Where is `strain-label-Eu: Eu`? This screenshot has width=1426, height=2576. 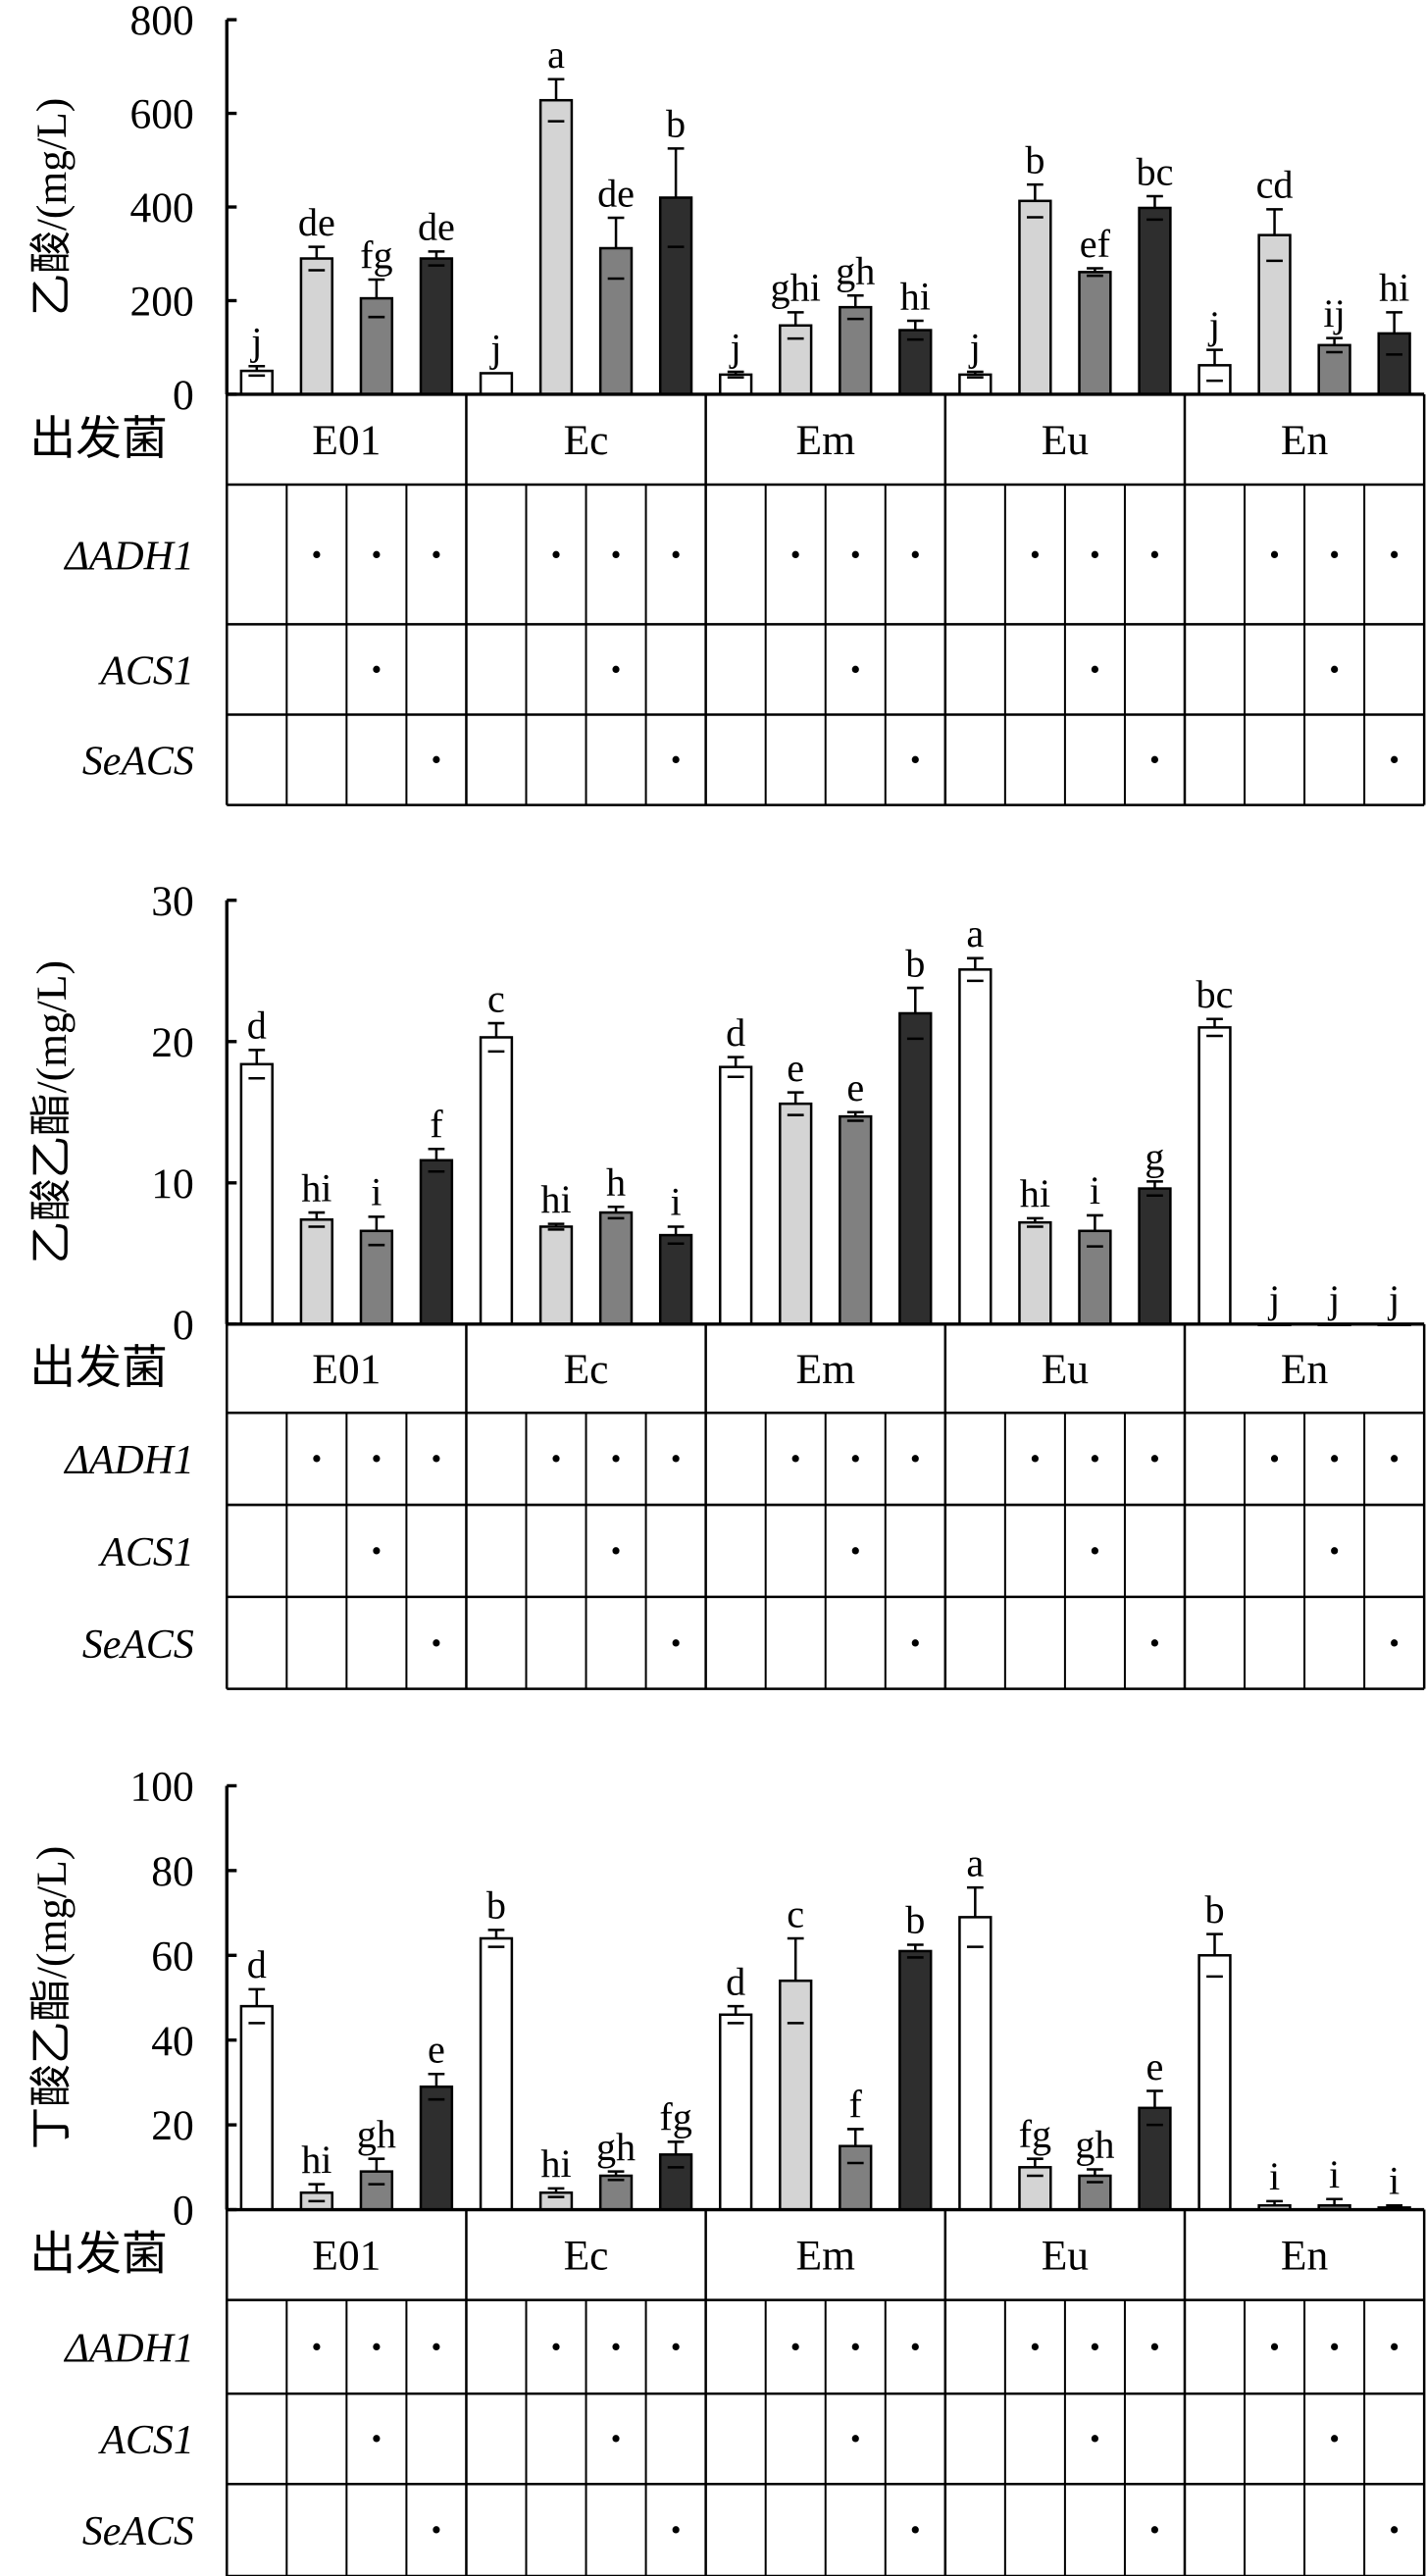
strain-label-Eu: Eu is located at coordinates (1066, 2256).